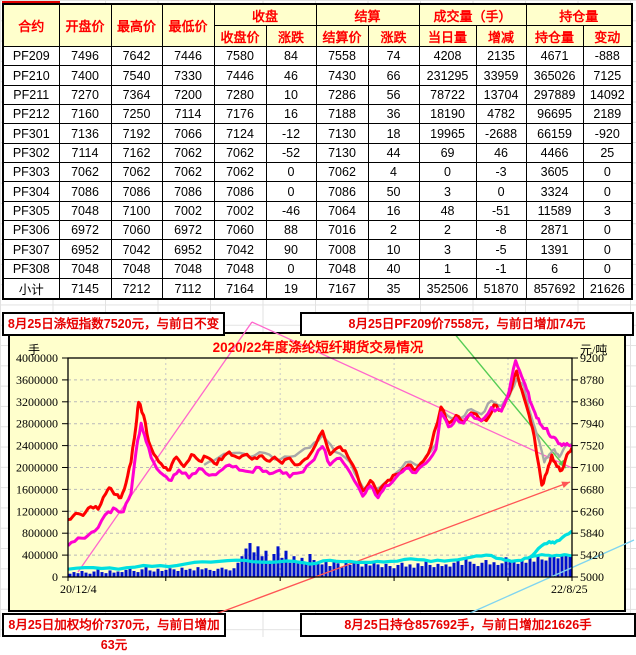 The height and width of the screenshot is (655, 636). I want to click on table-cell: 小计, so click(31, 289).